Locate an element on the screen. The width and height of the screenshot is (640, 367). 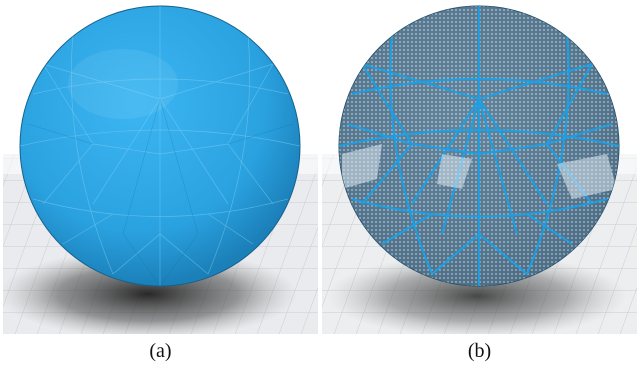
caption-b: (b) is located at coordinates (479, 351).